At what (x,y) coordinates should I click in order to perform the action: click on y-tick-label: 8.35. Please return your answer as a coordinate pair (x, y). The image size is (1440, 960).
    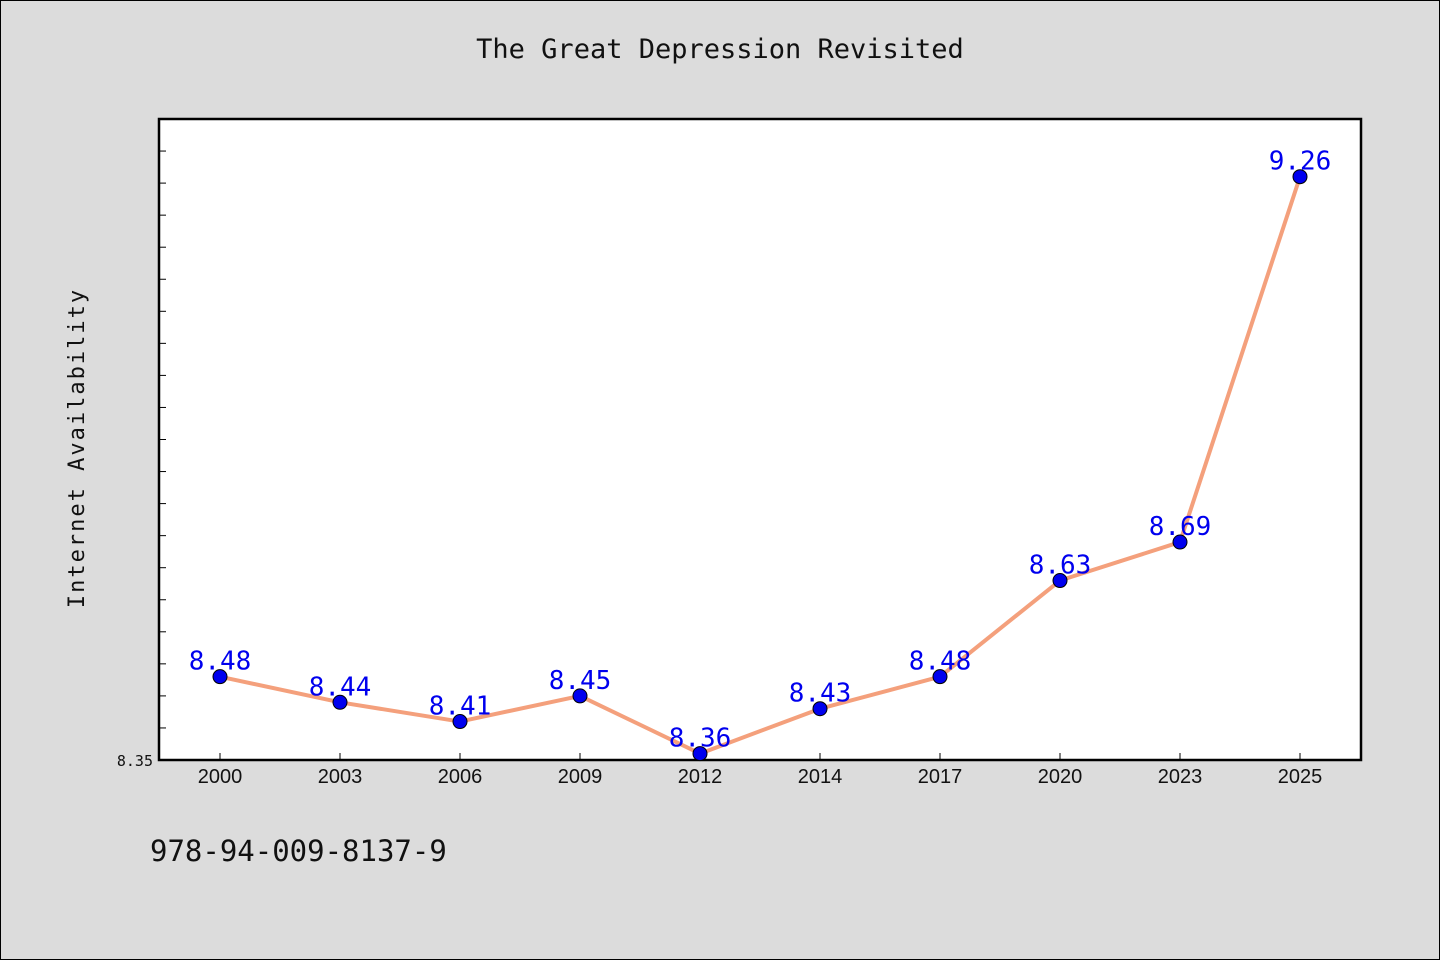
    Looking at the image, I should click on (135, 761).